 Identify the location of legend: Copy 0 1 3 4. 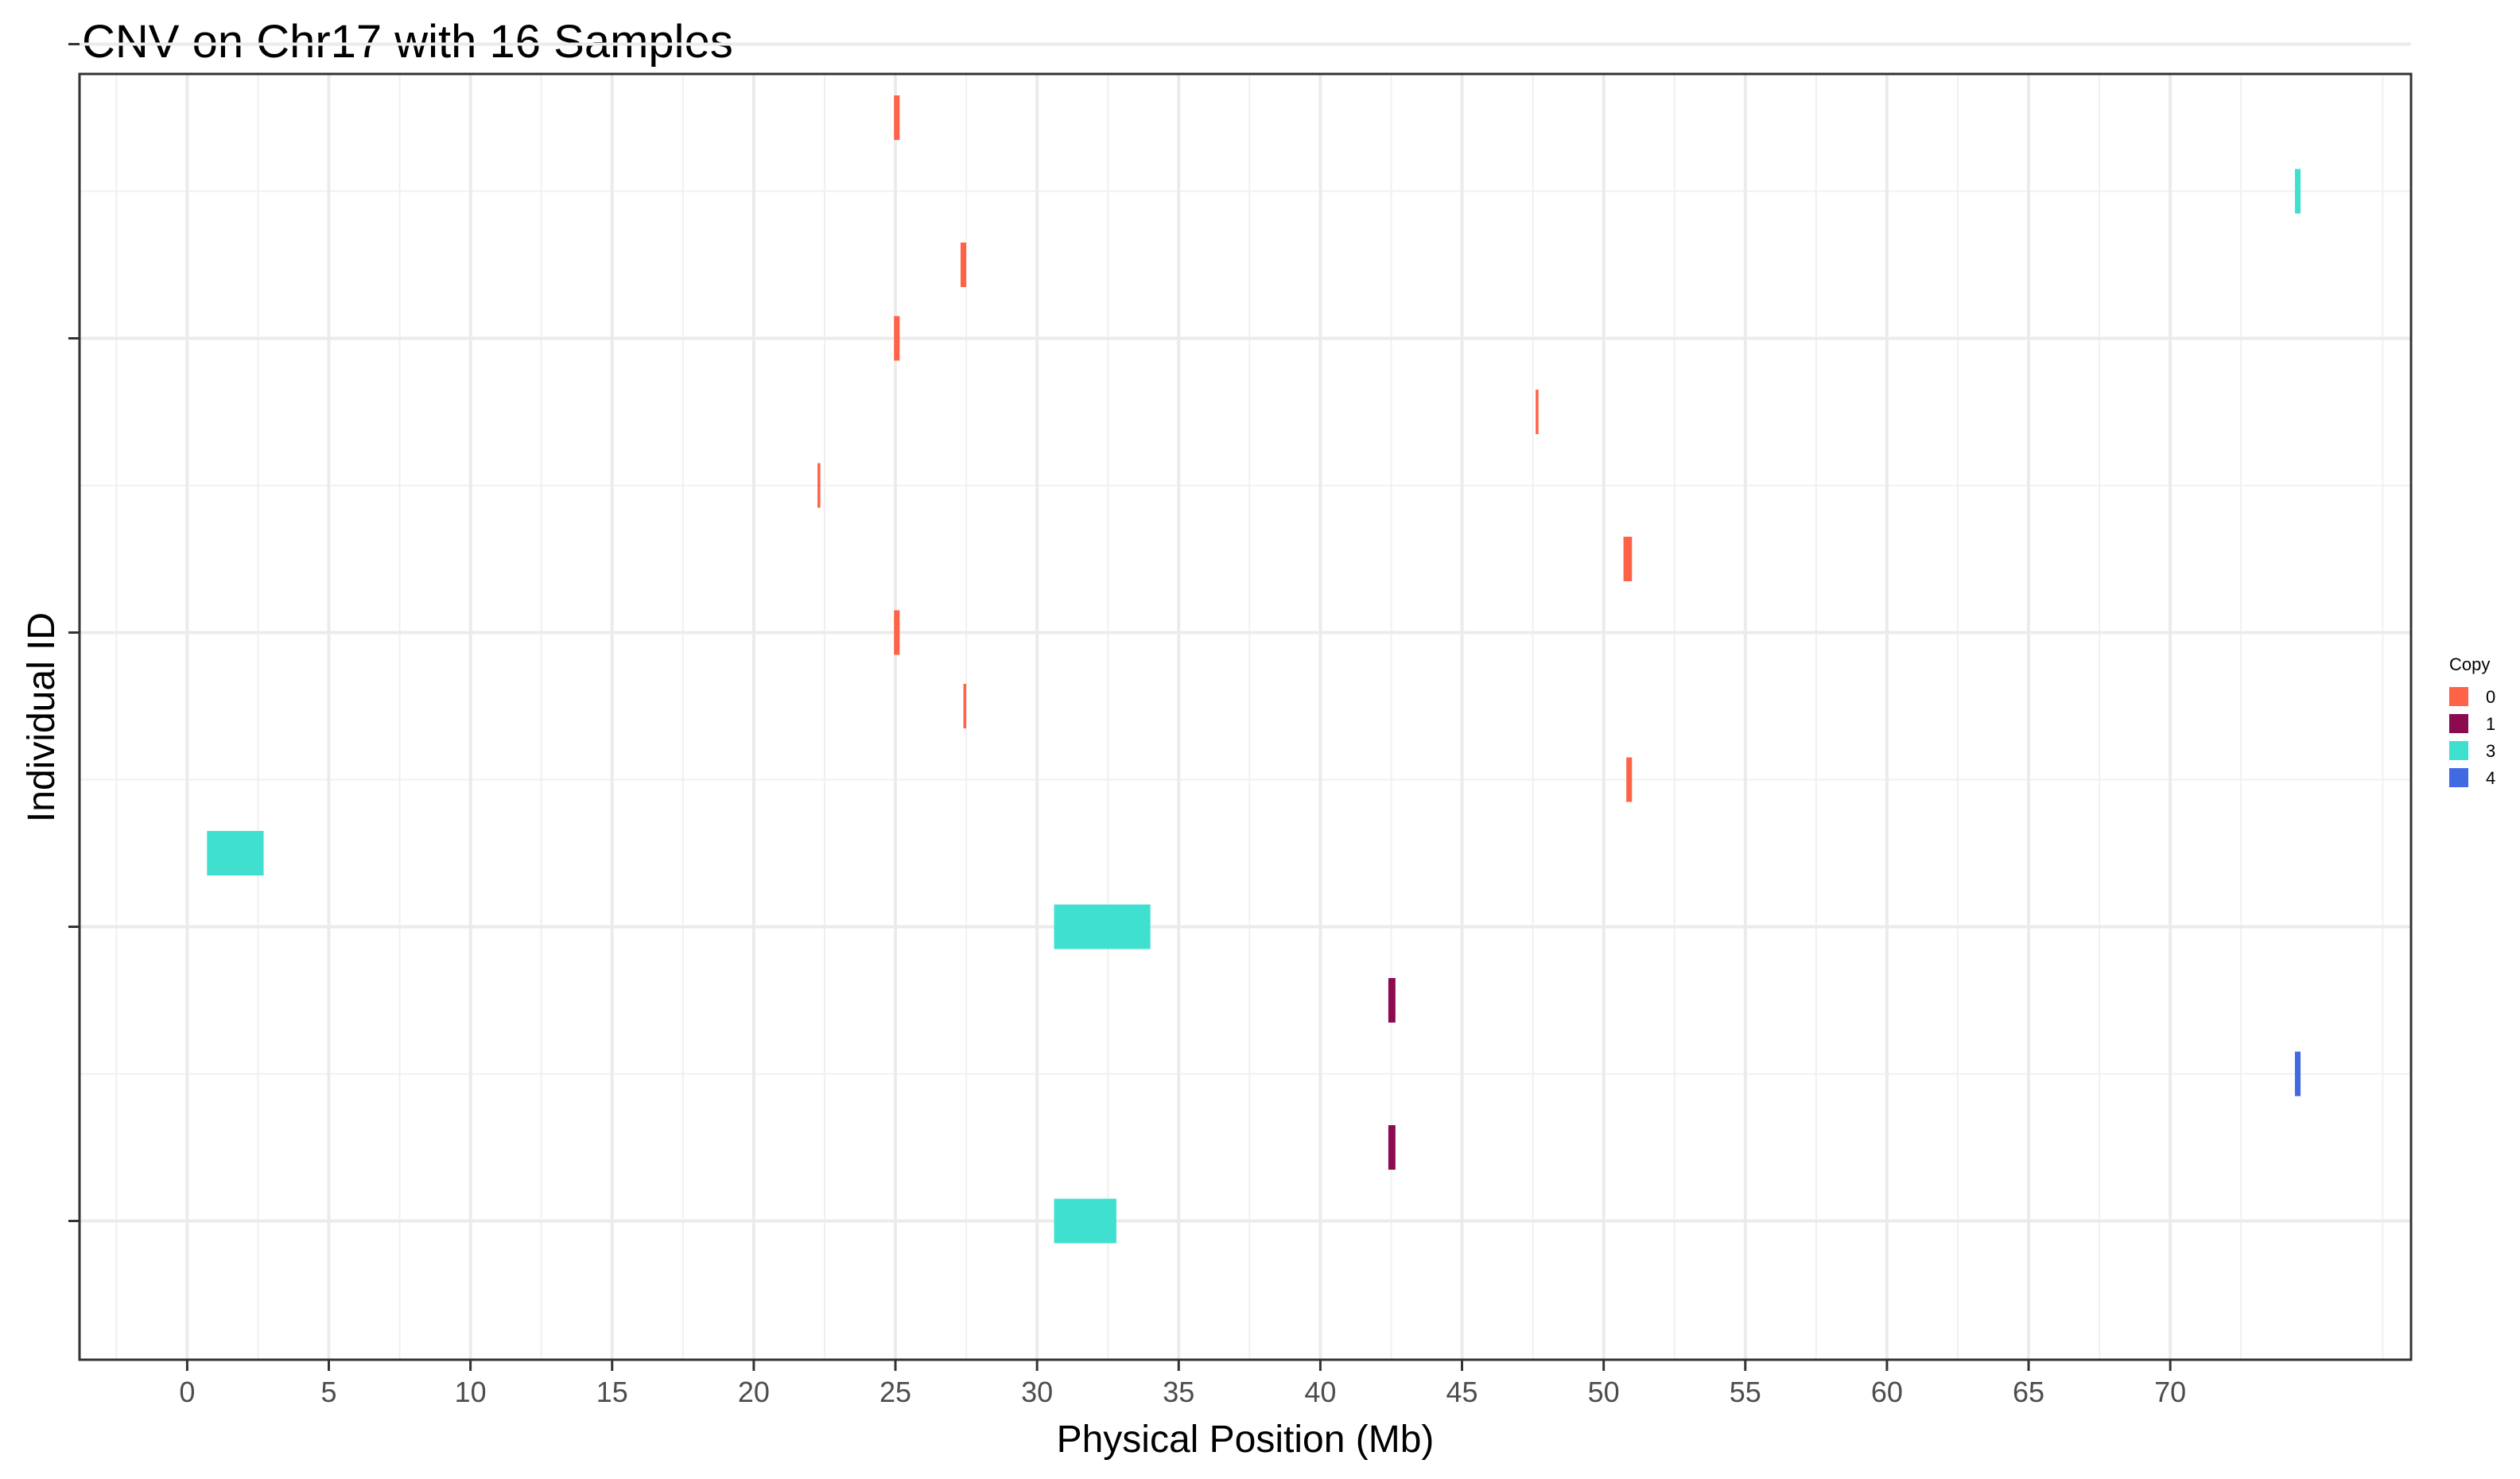
(2472, 721).